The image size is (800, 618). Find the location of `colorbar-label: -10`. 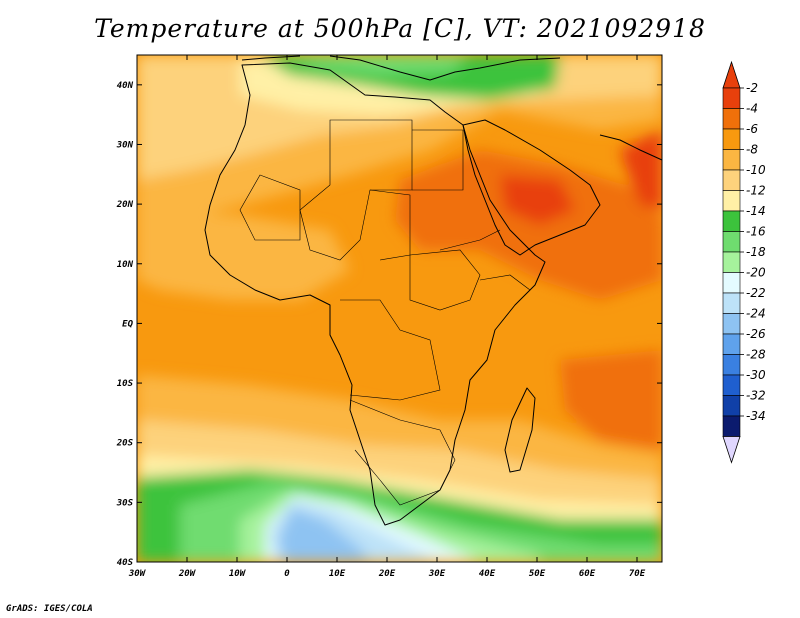

colorbar-label: -10 is located at coordinates (756, 170).